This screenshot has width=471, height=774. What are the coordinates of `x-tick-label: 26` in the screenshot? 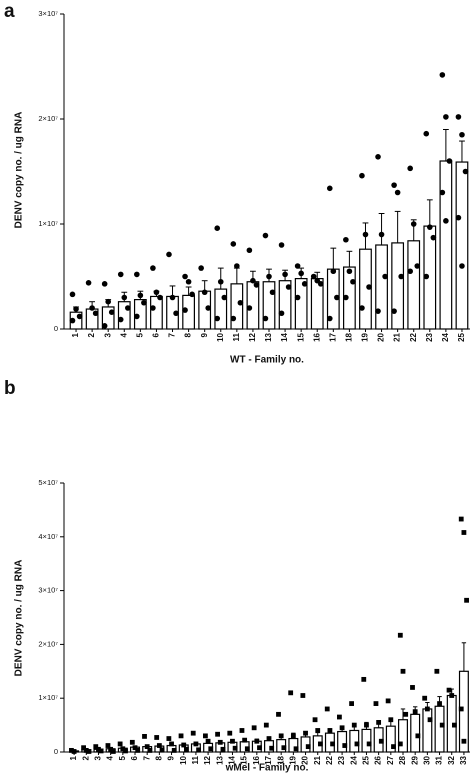 It's located at (378, 759).